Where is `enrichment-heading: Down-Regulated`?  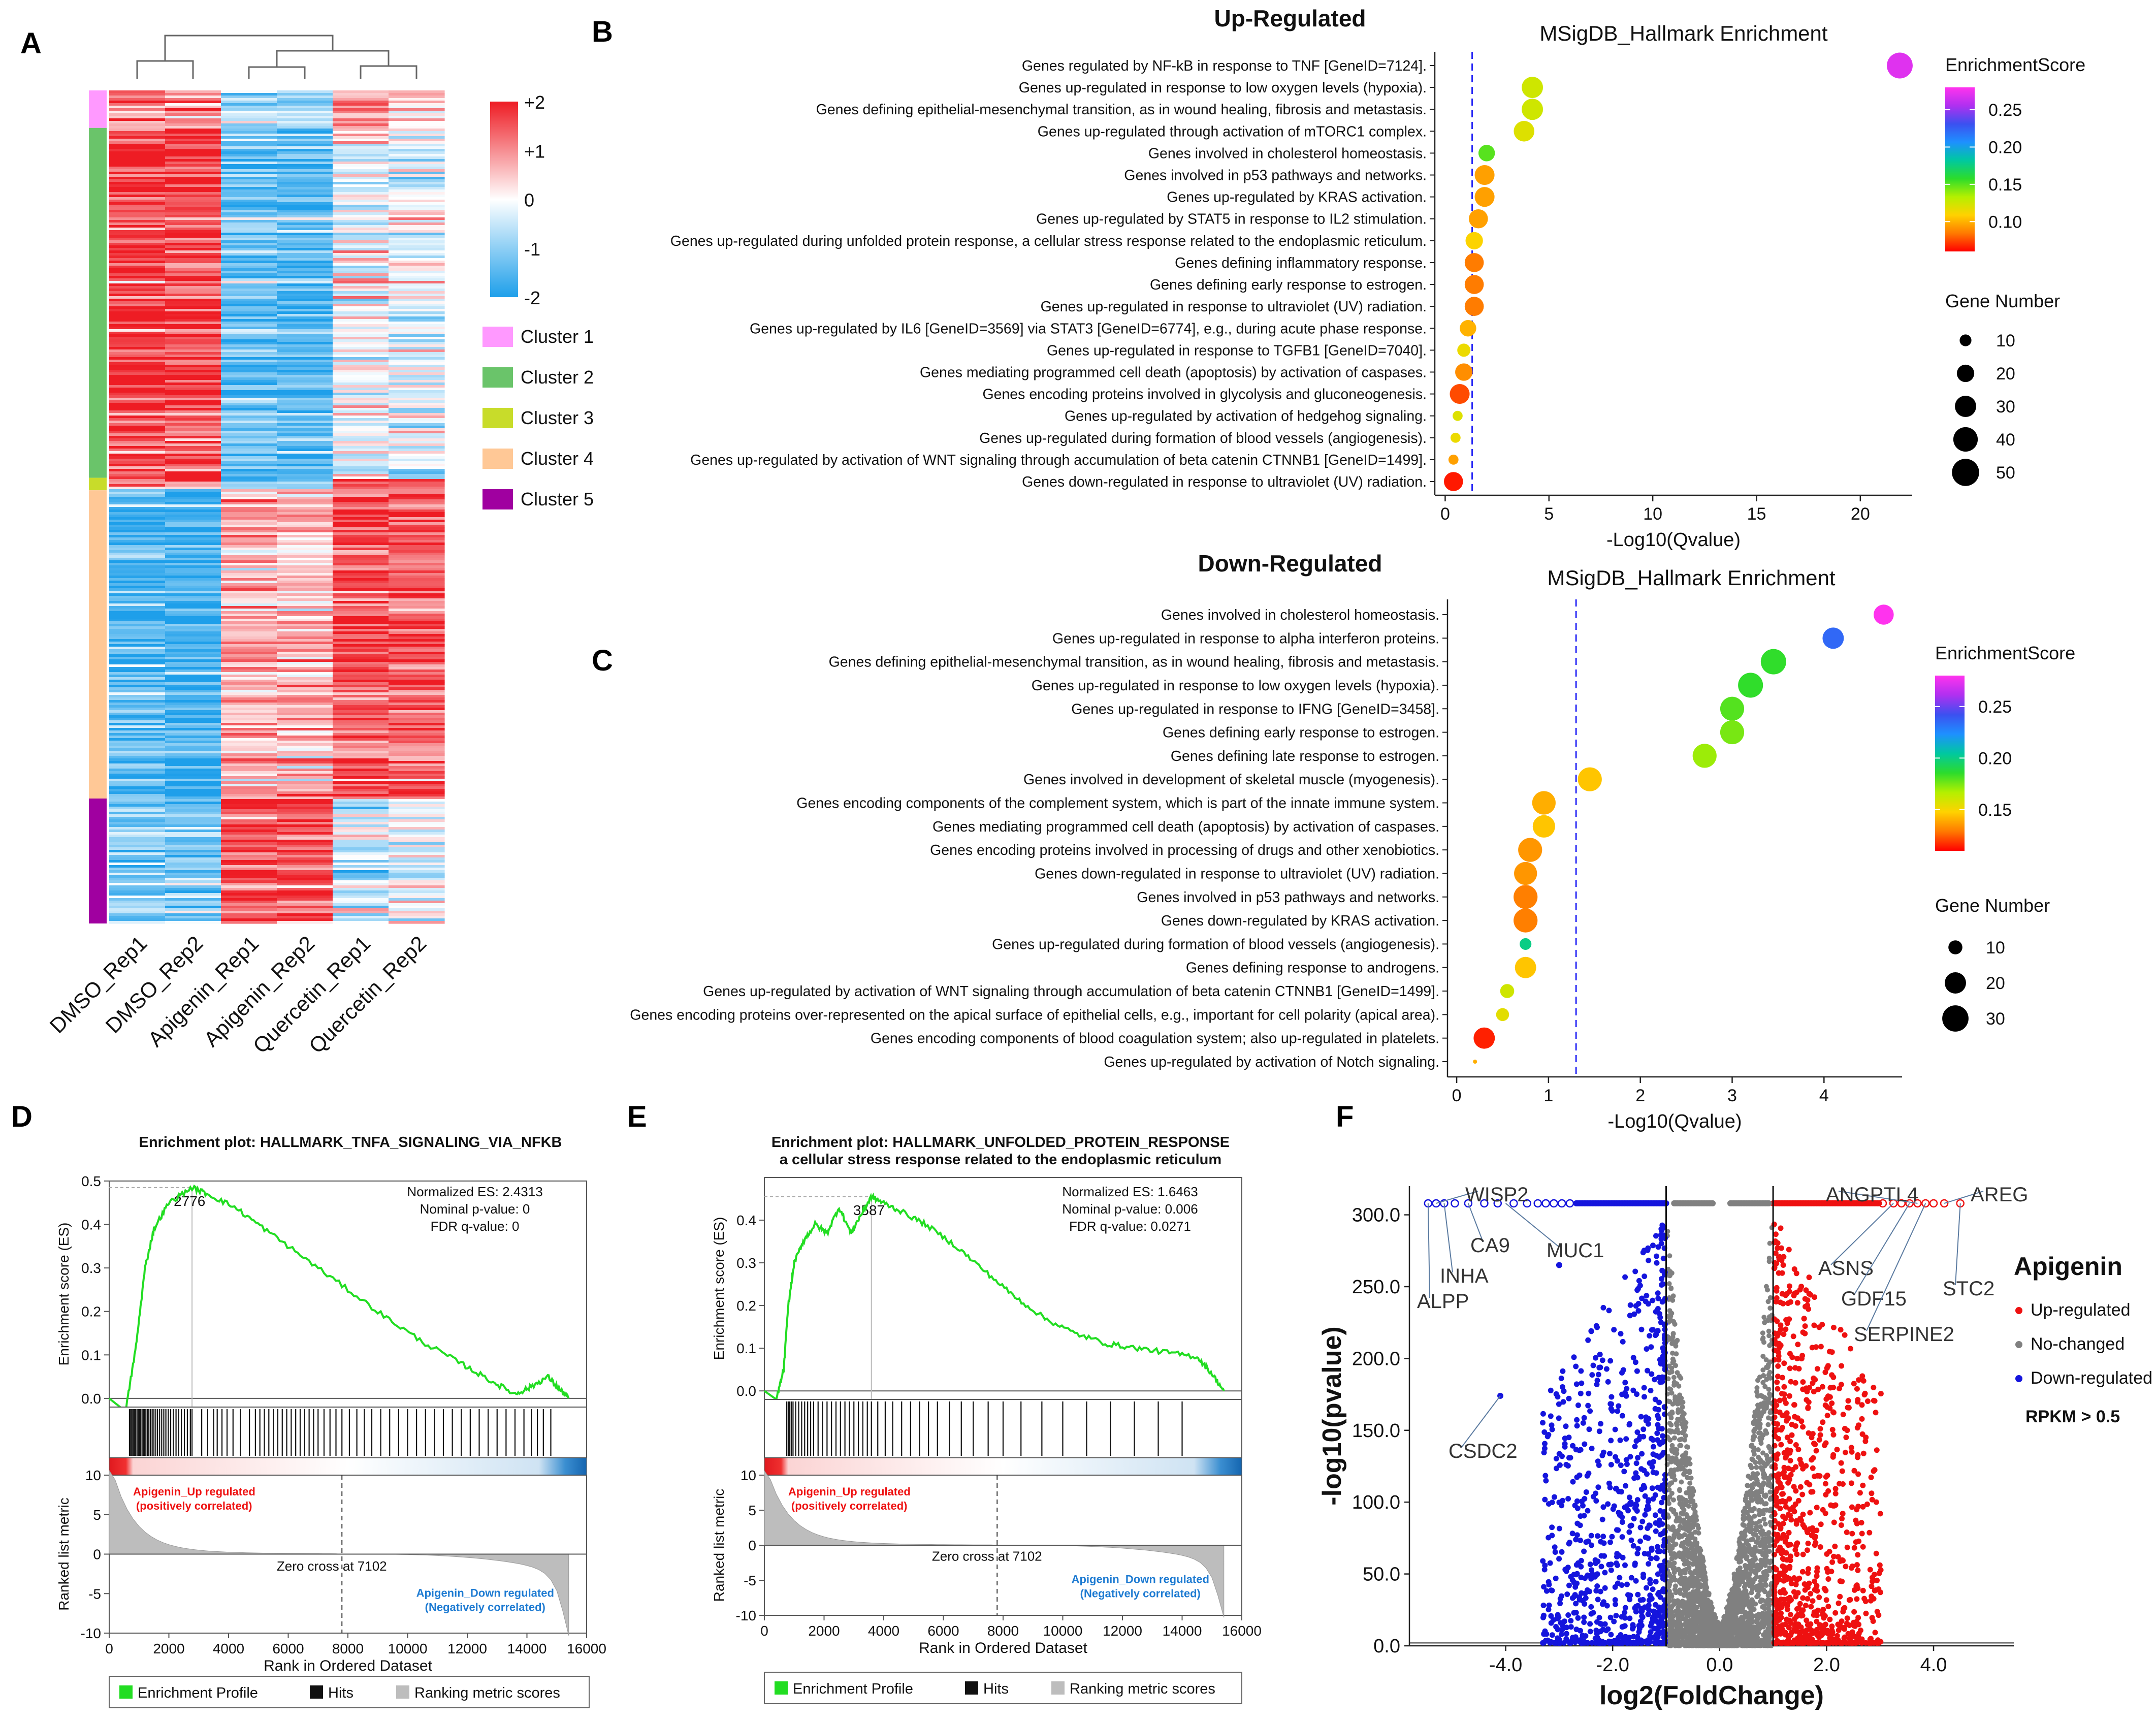 enrichment-heading: Down-Regulated is located at coordinates (1290, 563).